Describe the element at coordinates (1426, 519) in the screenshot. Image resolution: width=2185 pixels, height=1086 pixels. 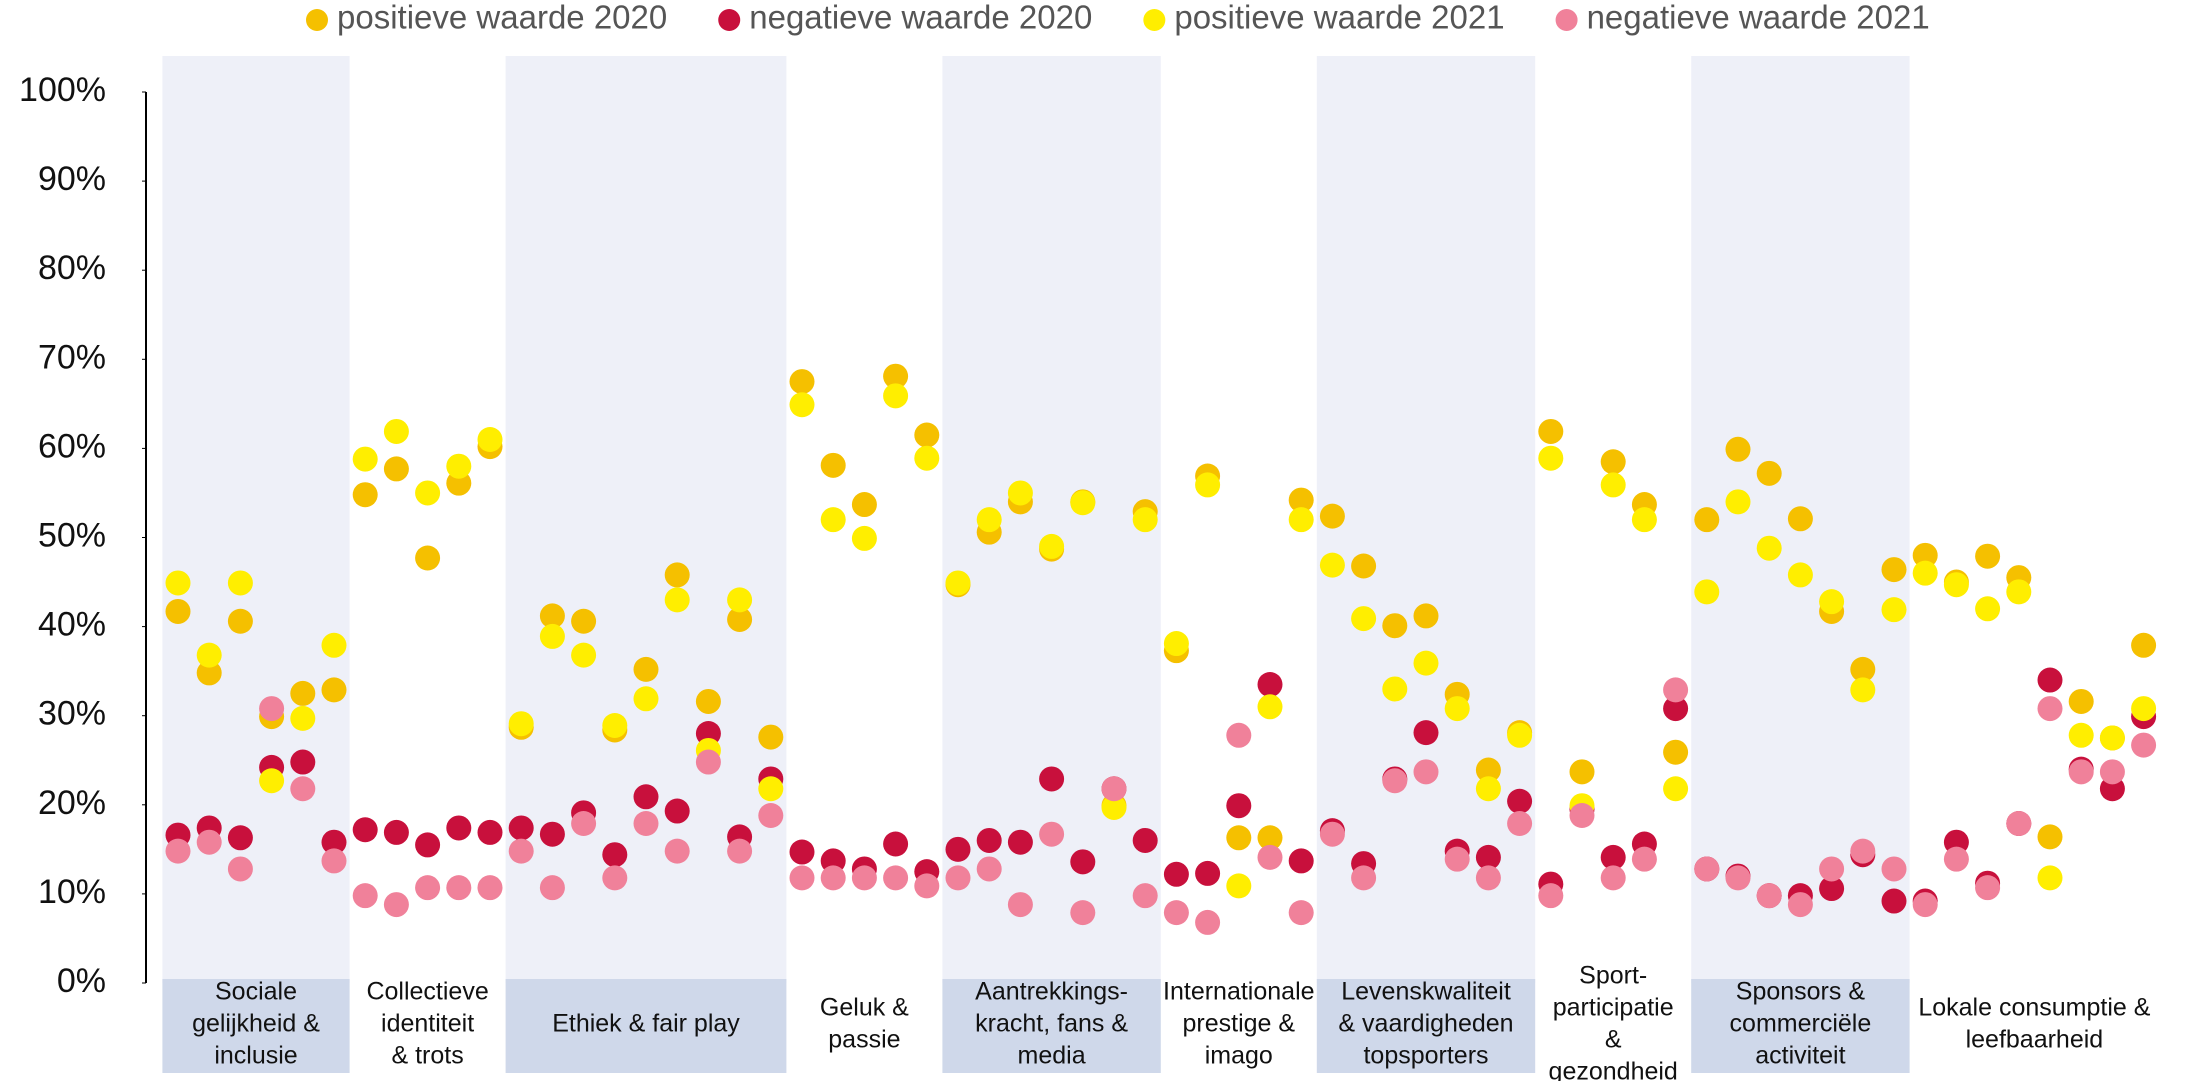
I see `group-band` at that location.